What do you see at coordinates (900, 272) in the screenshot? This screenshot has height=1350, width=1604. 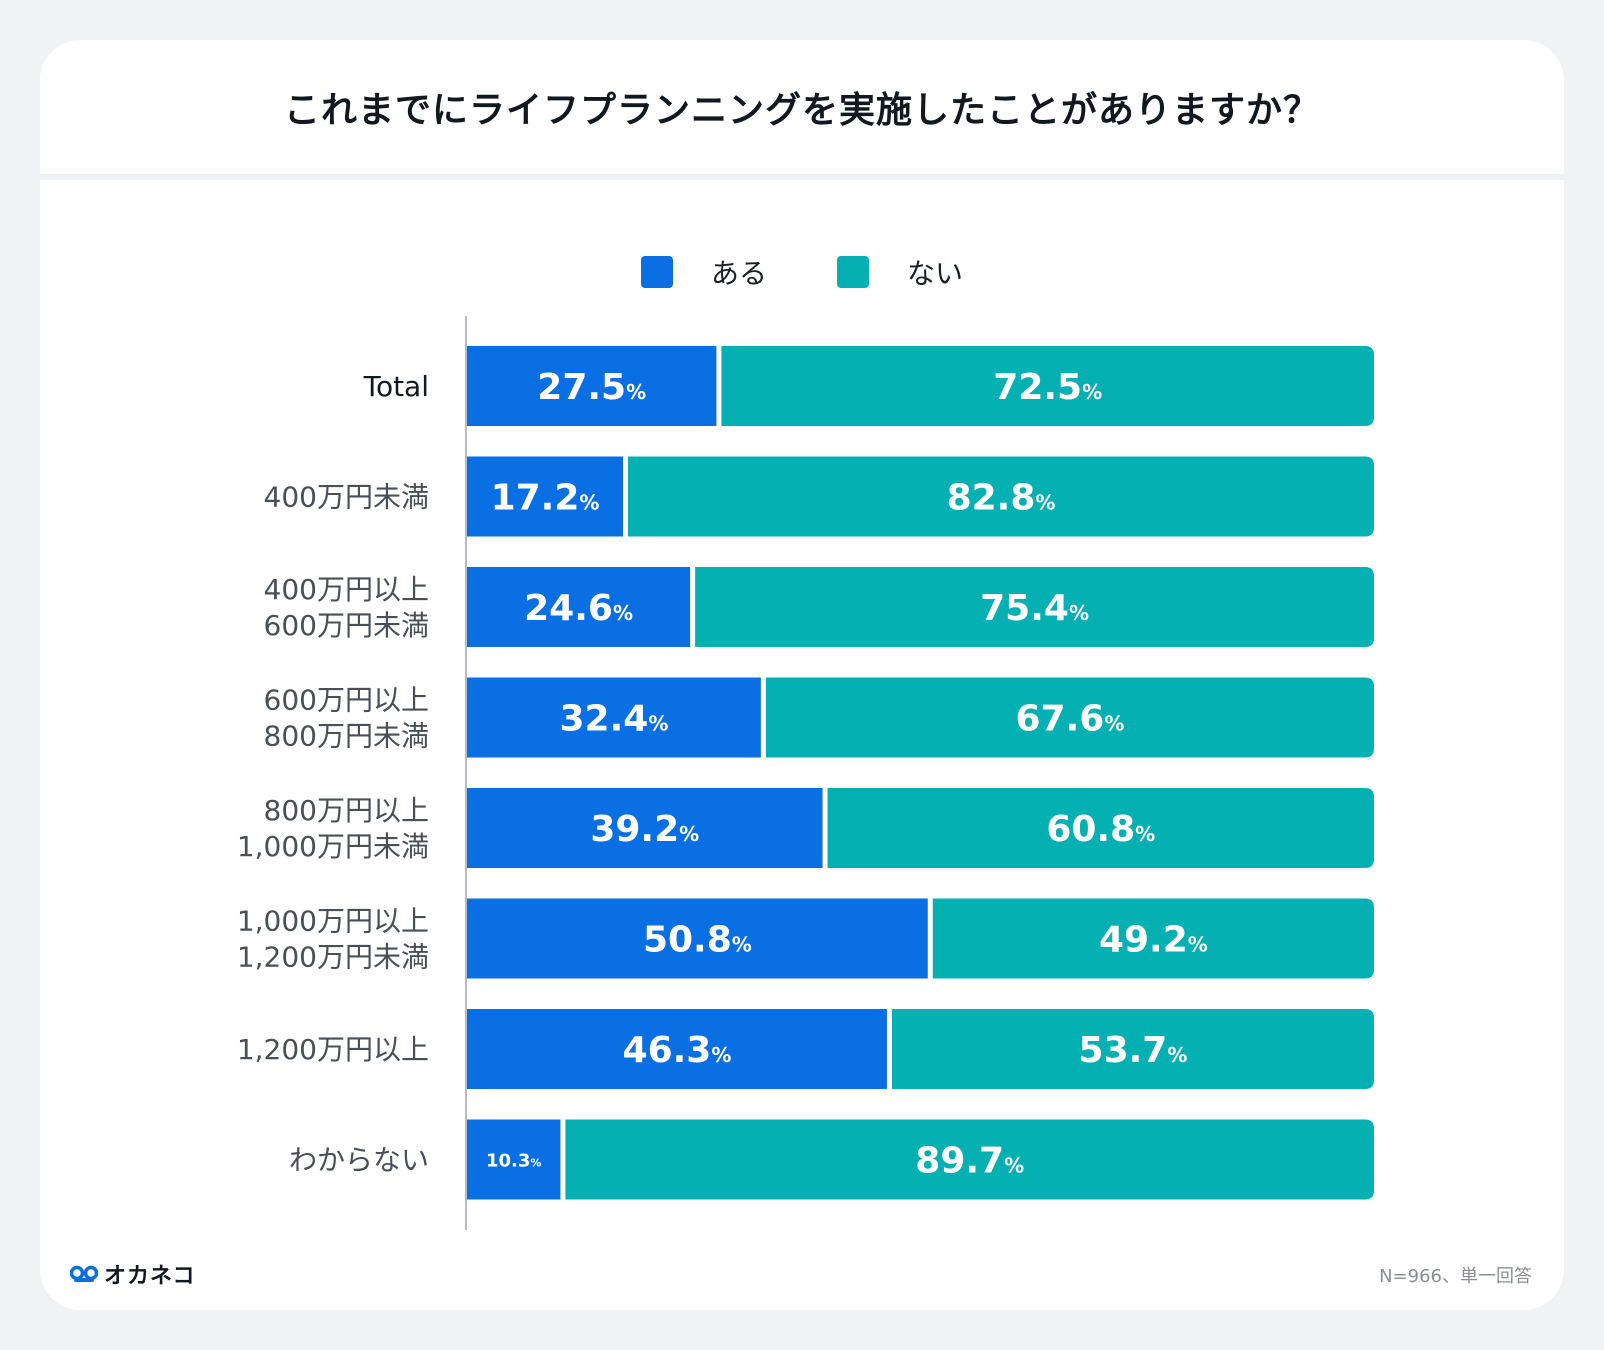 I see `legend-item-nai: ない` at bounding box center [900, 272].